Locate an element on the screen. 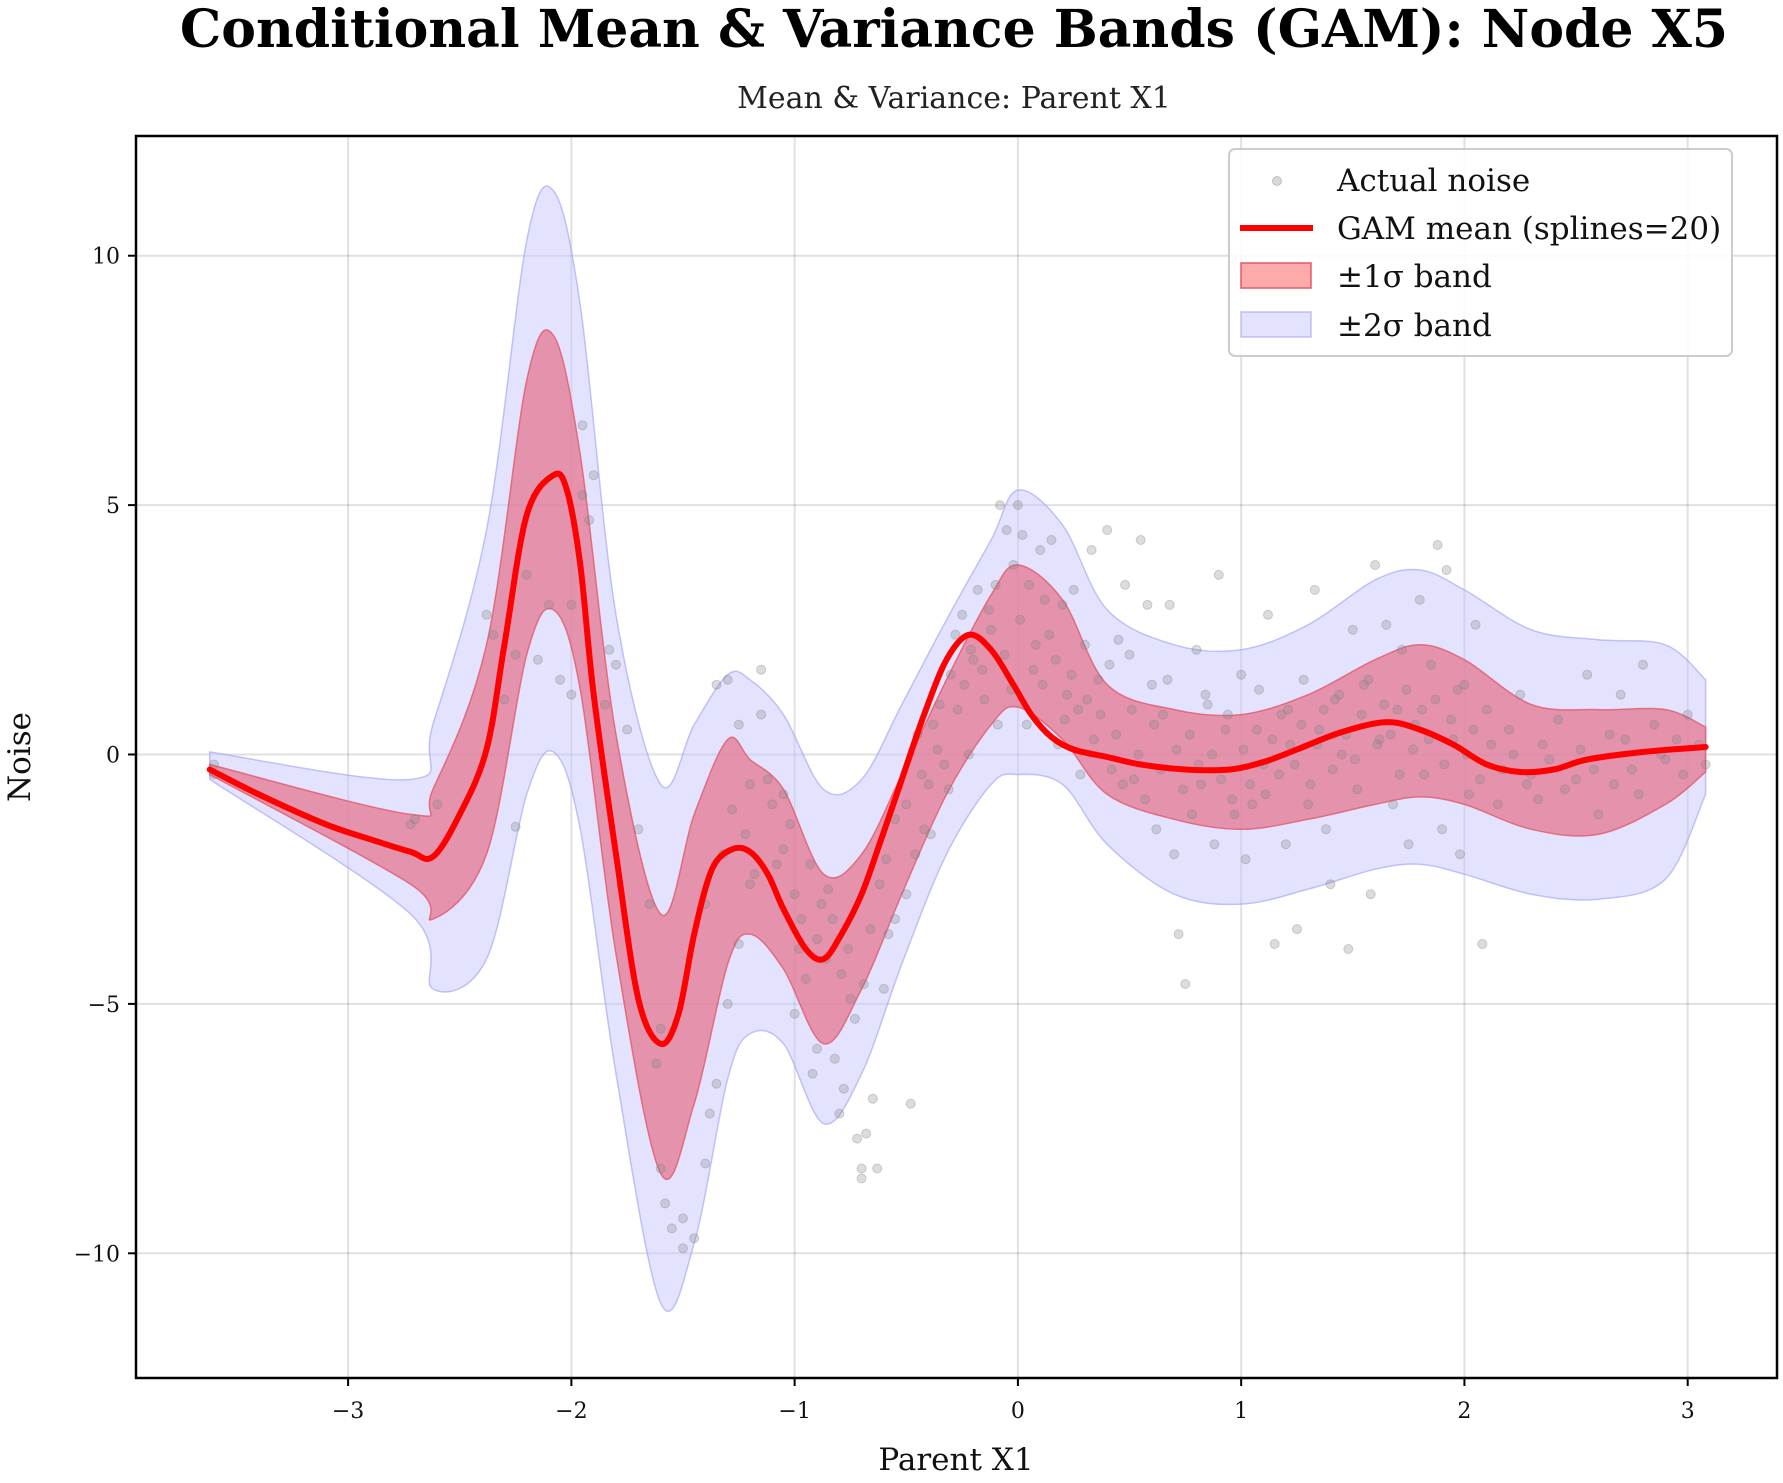  y-axis-label: Noise is located at coordinates (20, 757).